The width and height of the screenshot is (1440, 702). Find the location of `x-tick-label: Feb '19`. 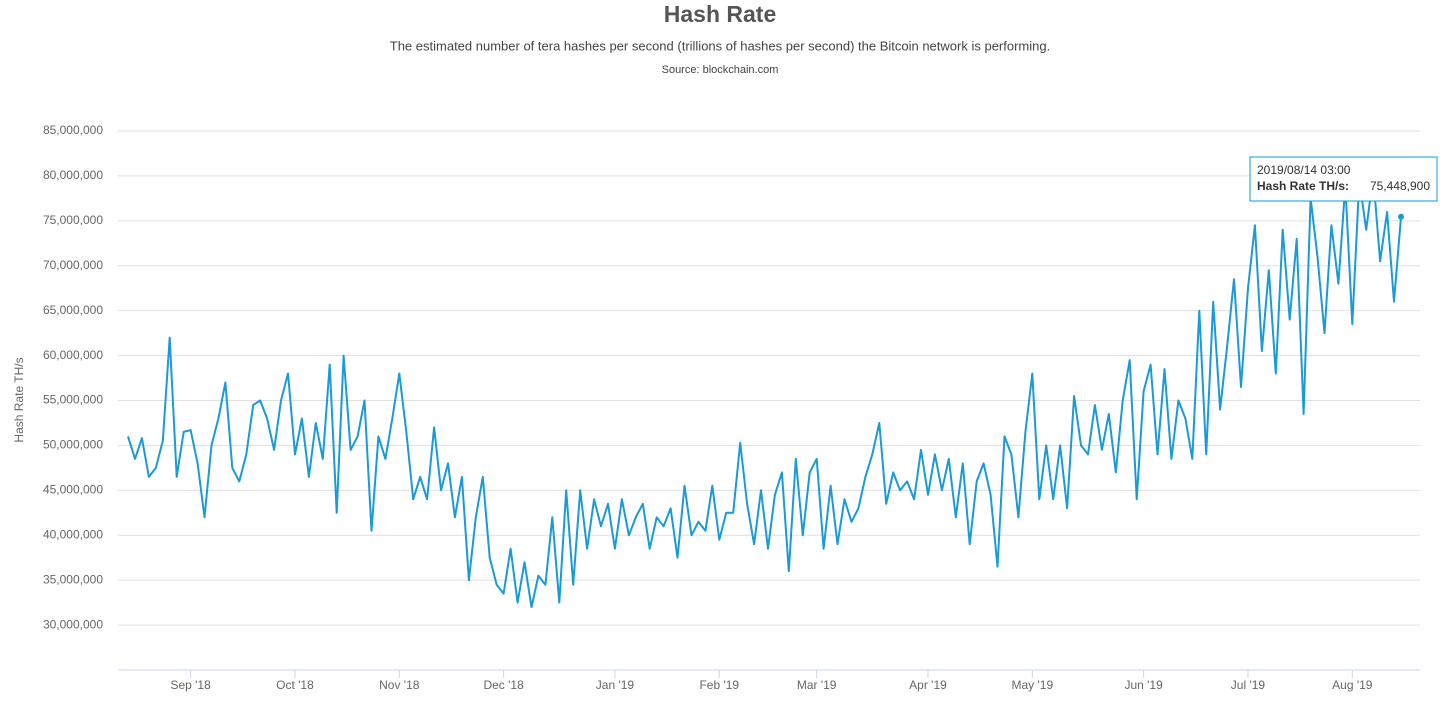

x-tick-label: Feb '19 is located at coordinates (719, 685).